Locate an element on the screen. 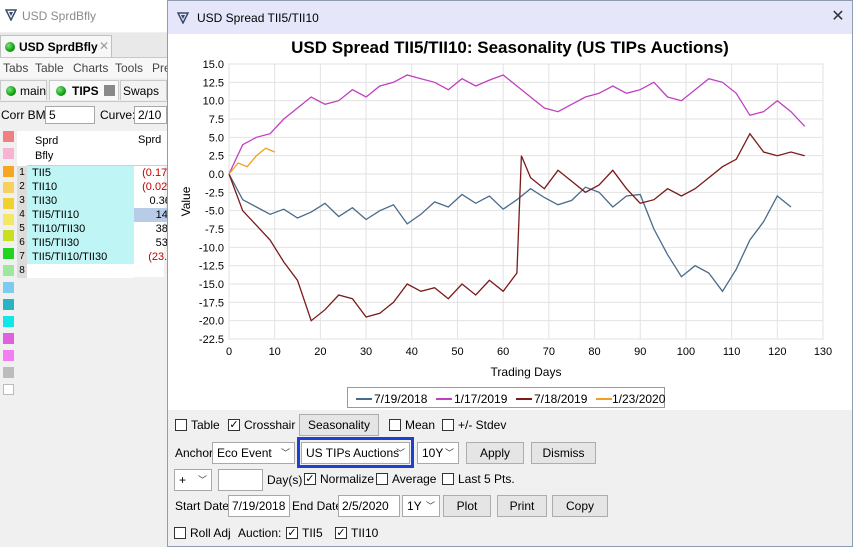 The height and width of the screenshot is (548, 853). table-row: 3 TII30 0.364 is located at coordinates (98, 201).